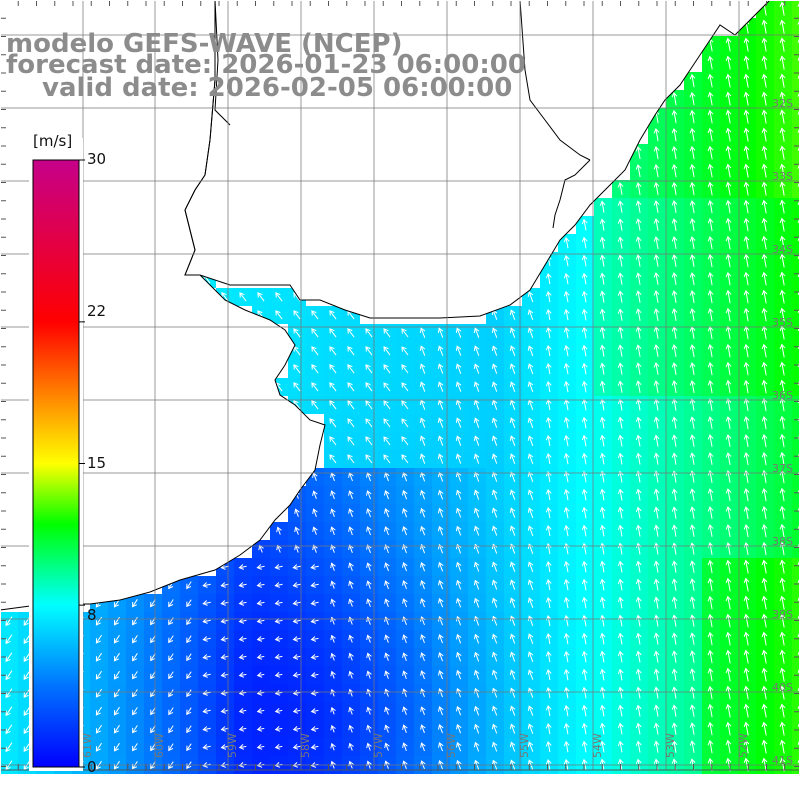 Image resolution: width=800 pixels, height=800 pixels. Describe the element at coordinates (204, 44) in the screenshot. I see `model-title: modelo GEFS-WAVE (NCEP)` at that location.